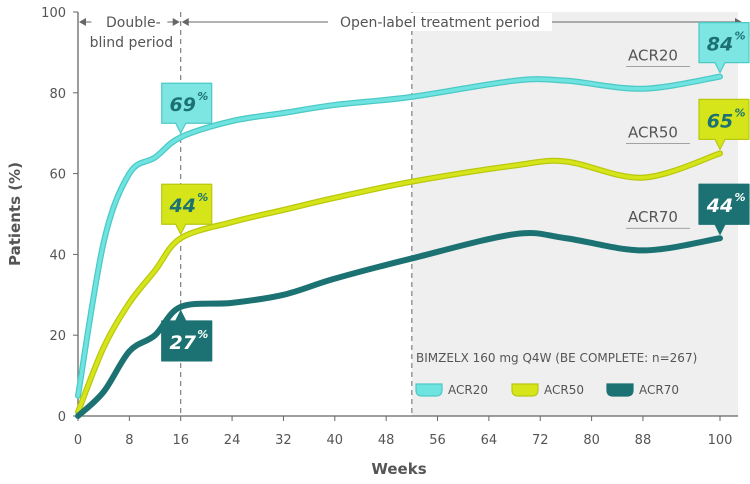  What do you see at coordinates (591, 440) in the screenshot?
I see `x-tick-label: 80` at bounding box center [591, 440].